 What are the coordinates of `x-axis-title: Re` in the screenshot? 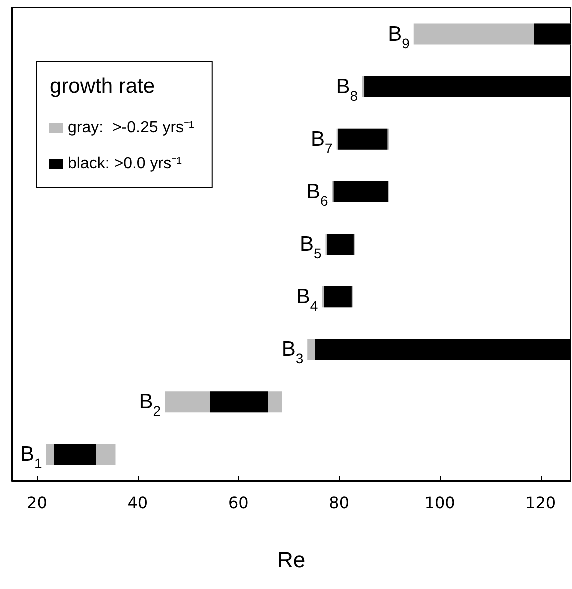 It's located at (291, 560).